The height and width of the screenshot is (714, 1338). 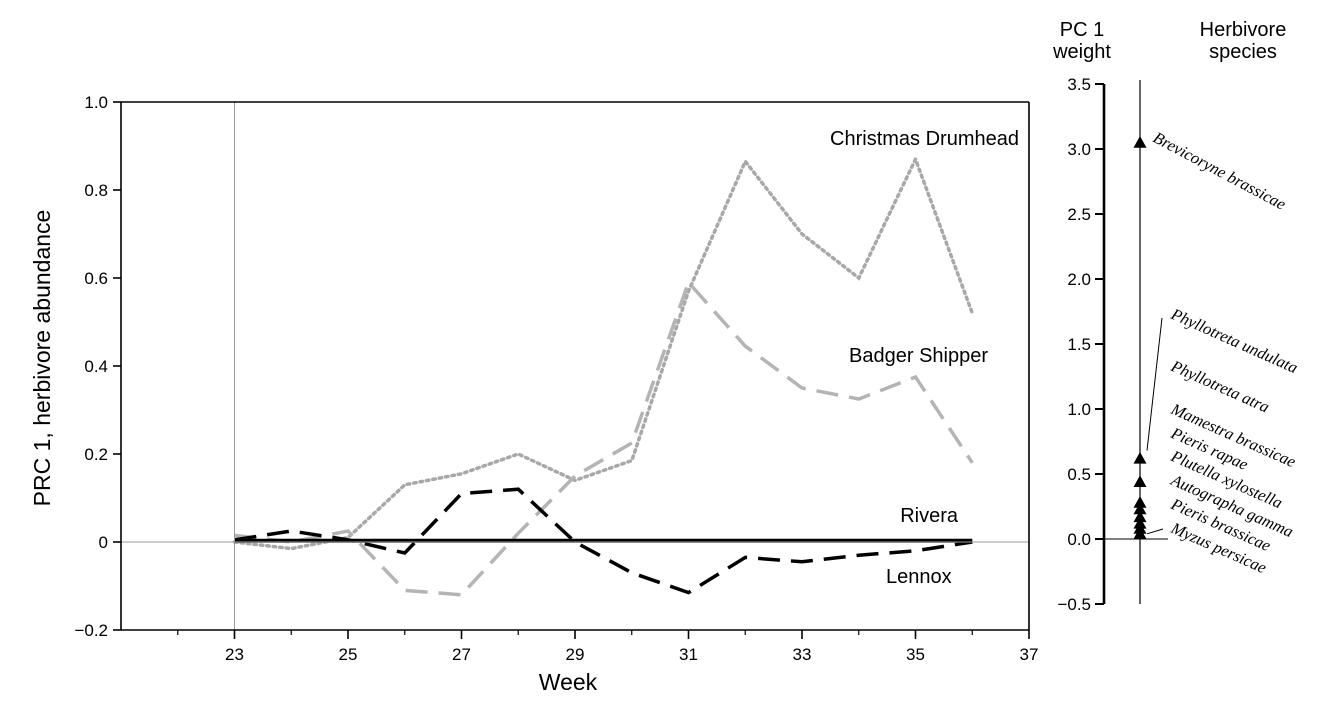 I want to click on series-label-badger-shipper: Badger Shipper, so click(x=918, y=356).